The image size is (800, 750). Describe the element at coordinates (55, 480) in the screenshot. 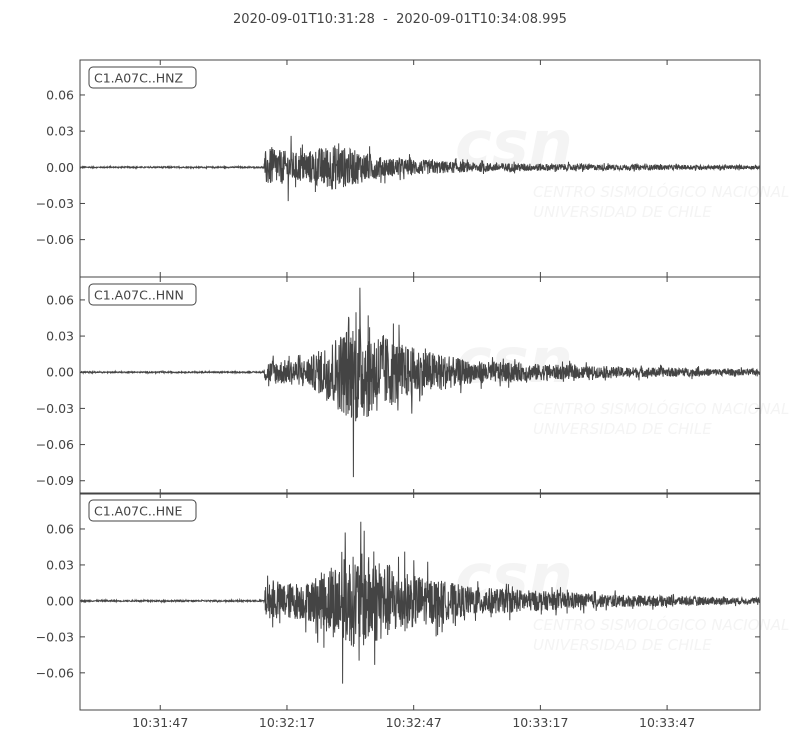

I see `y-tick-label: −0.09` at that location.